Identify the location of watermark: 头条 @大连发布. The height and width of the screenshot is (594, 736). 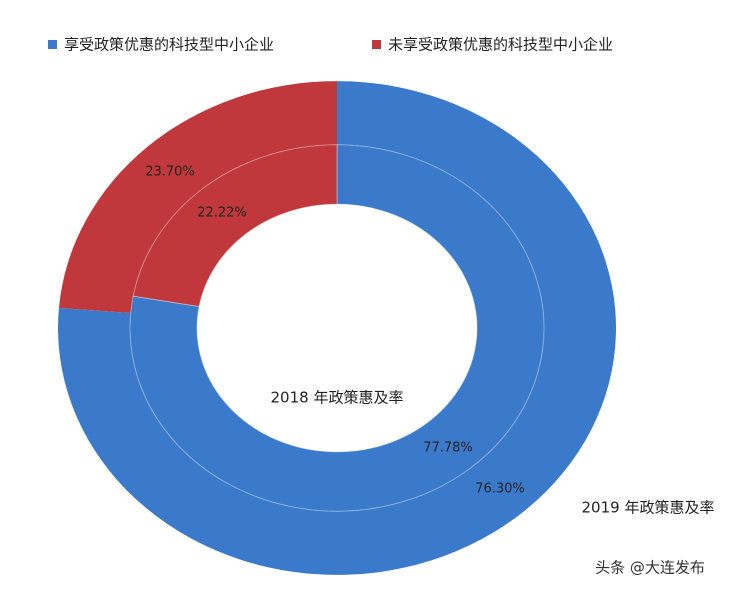
(650, 568).